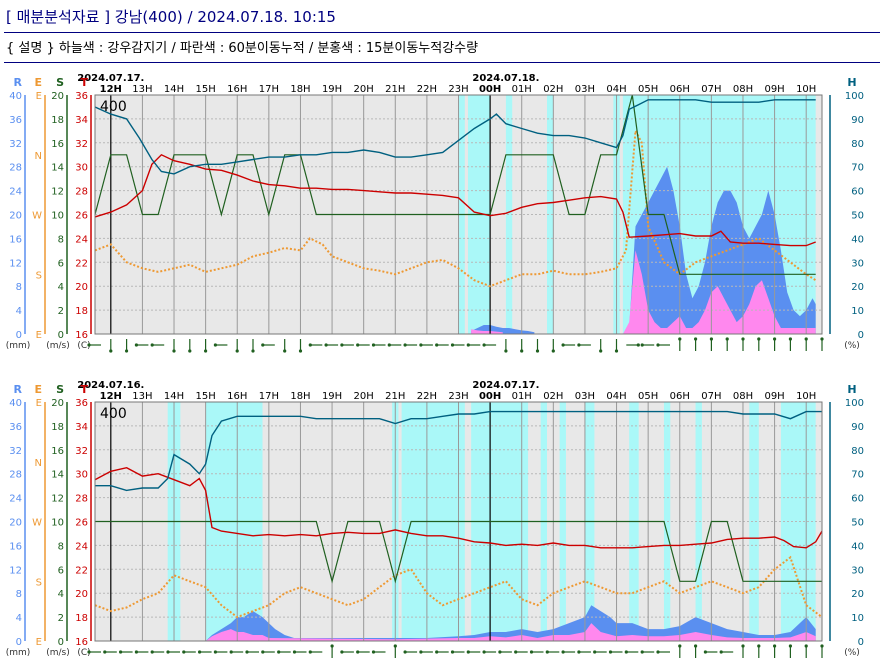 This screenshot has width=881, height=669. What do you see at coordinates (81, 287) in the screenshot?
I see `axis-temperature-tick: 20` at bounding box center [81, 287].